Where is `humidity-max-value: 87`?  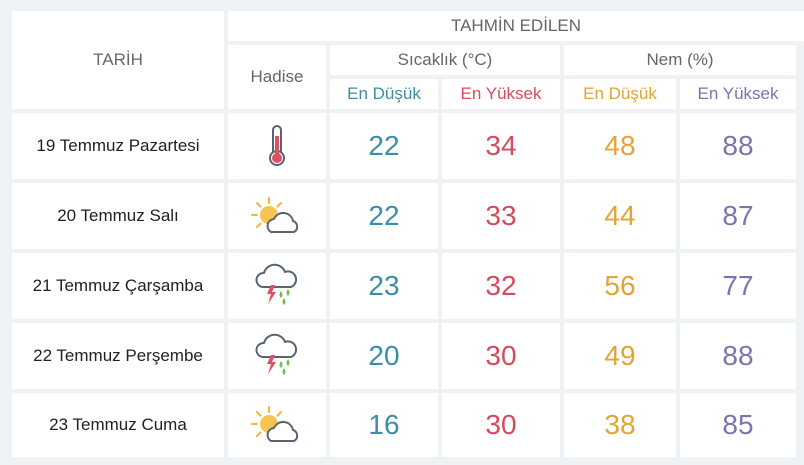 humidity-max-value: 87 is located at coordinates (738, 216).